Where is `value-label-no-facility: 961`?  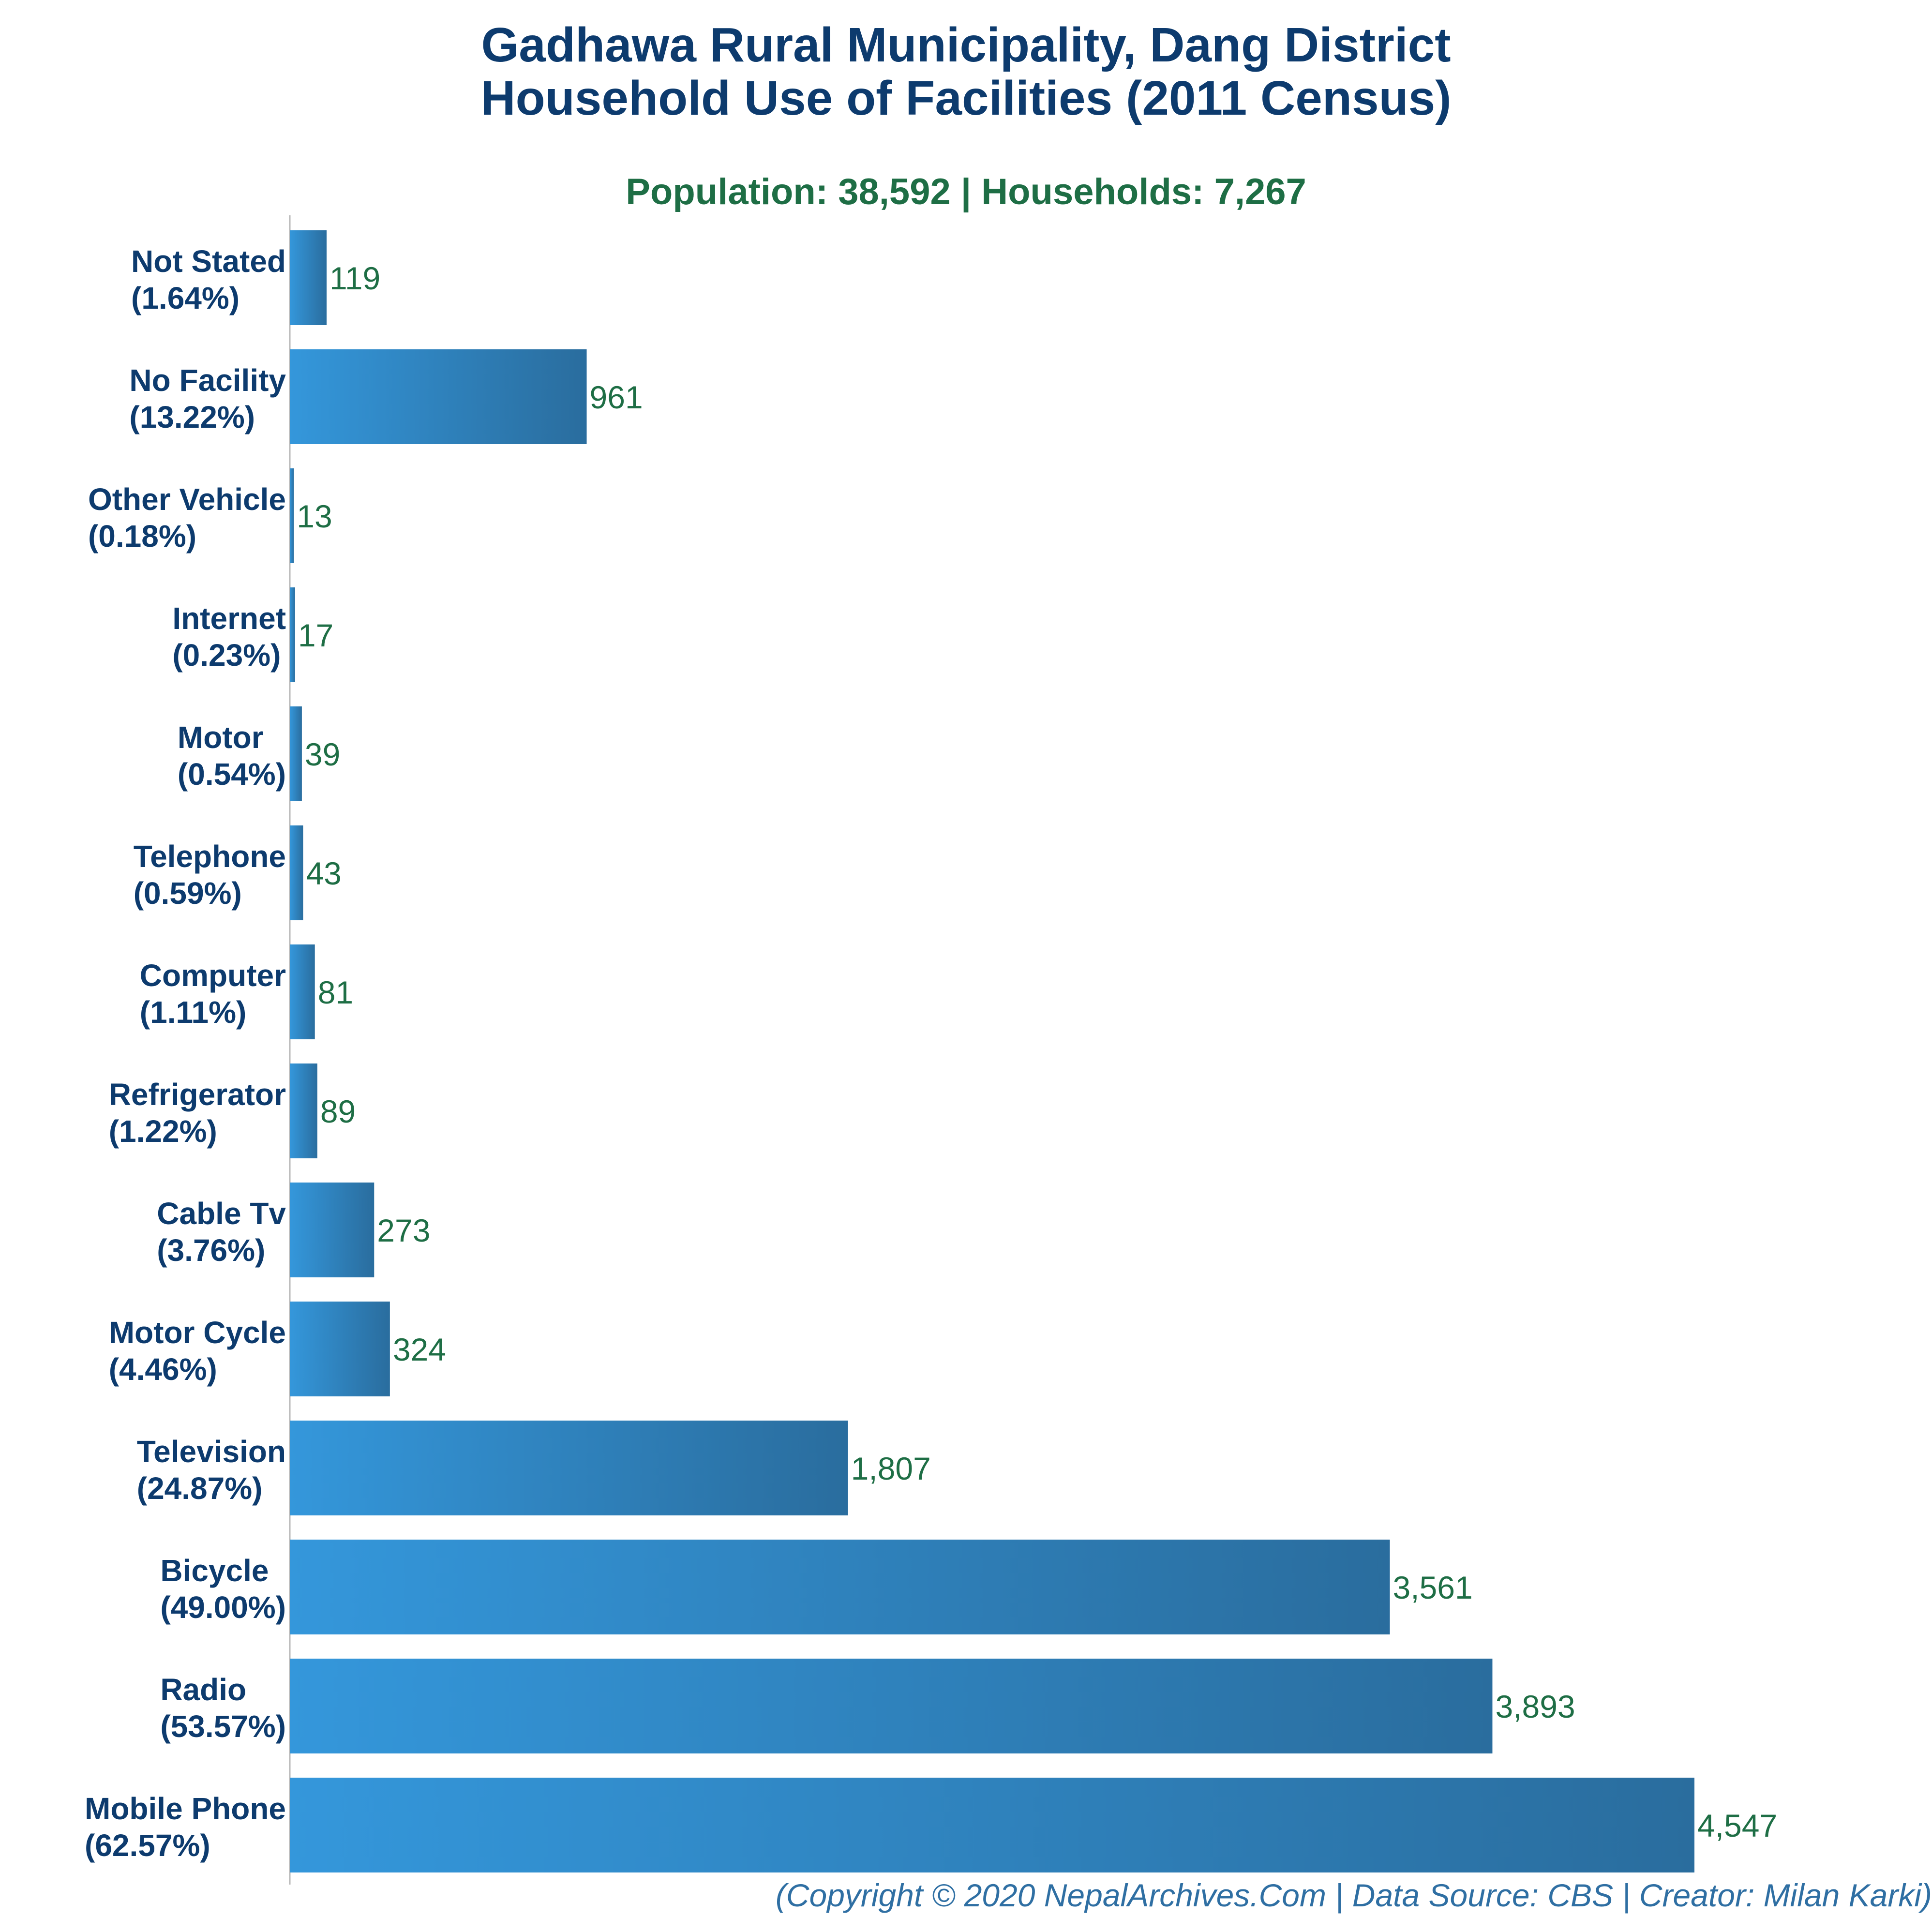
value-label-no-facility: 961 is located at coordinates (616, 397).